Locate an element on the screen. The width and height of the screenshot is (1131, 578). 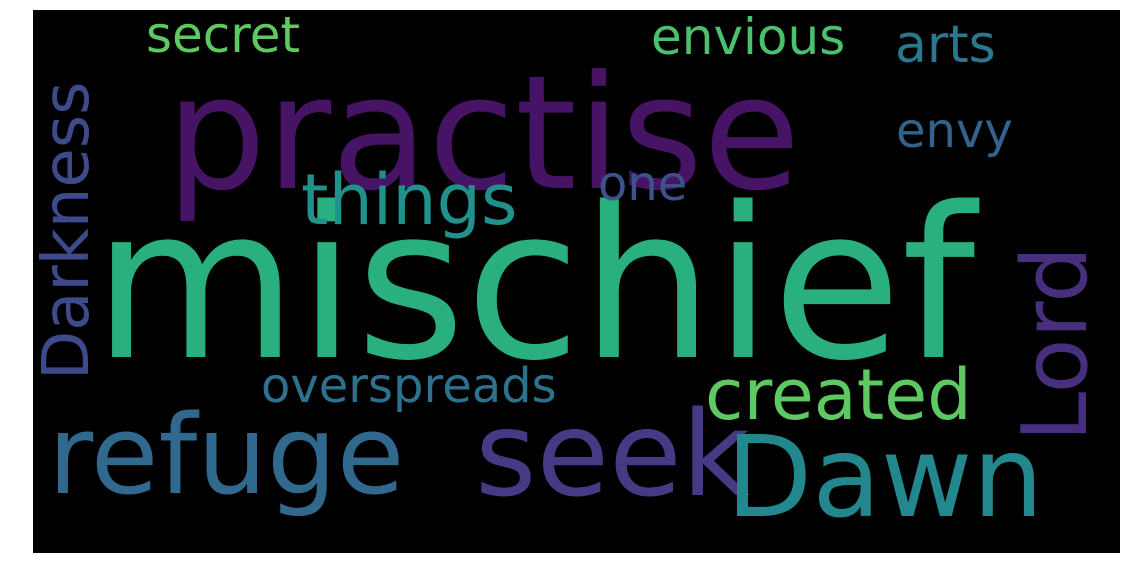
word-one: one is located at coordinates (643, 184).